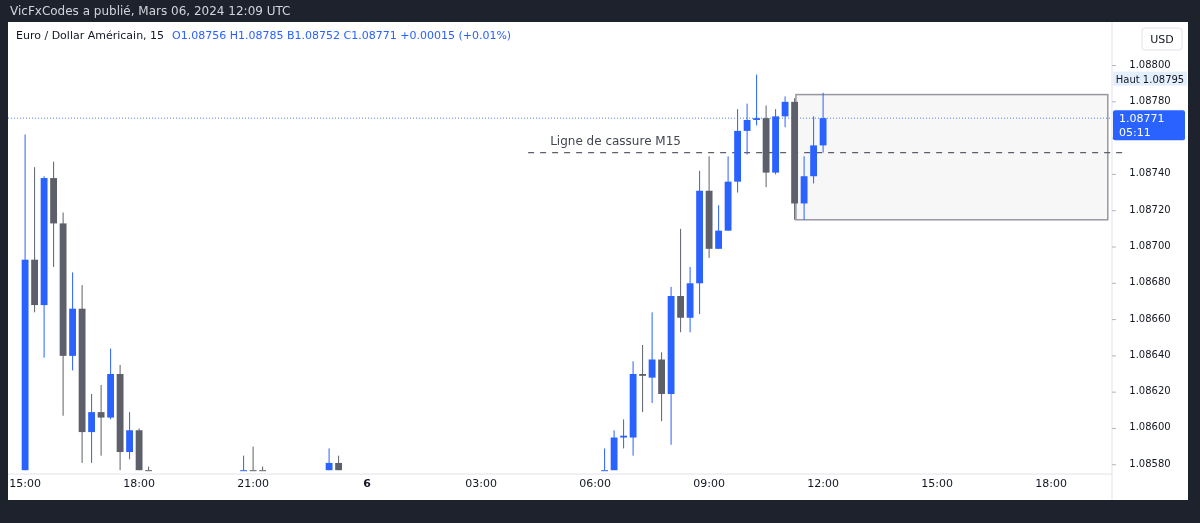 Image resolution: width=1200 pixels, height=523 pixels. What do you see at coordinates (1150, 282) in the screenshot?
I see `y-tick-label: 1.08680` at bounding box center [1150, 282].